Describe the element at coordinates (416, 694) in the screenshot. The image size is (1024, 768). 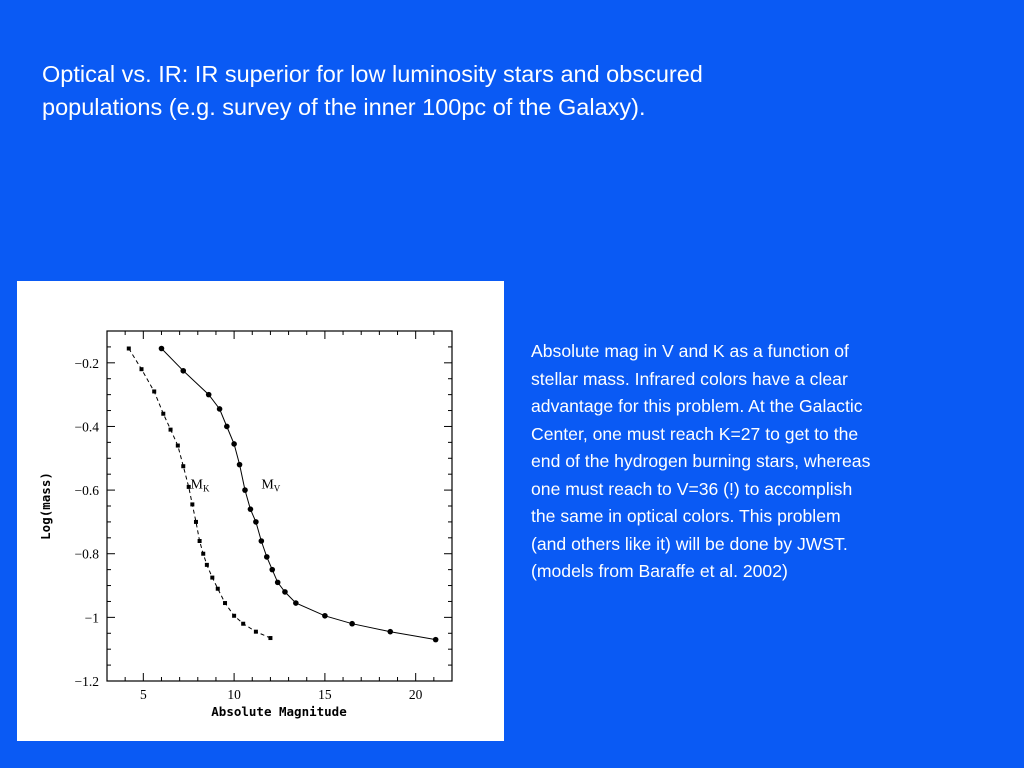
I see `x-tick-label: 20` at that location.